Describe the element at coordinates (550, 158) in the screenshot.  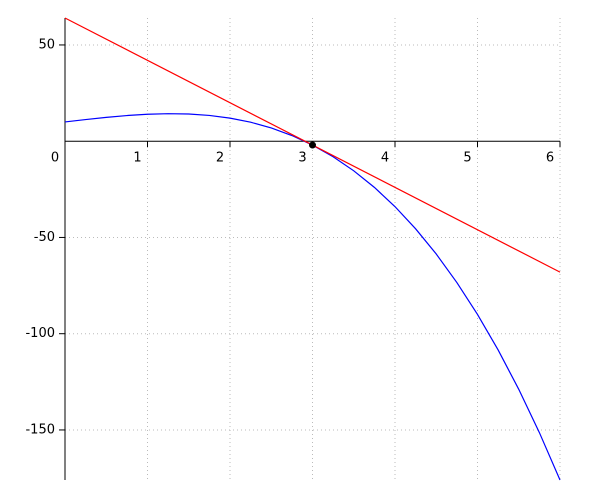
I see `x-tick-label: 6` at that location.